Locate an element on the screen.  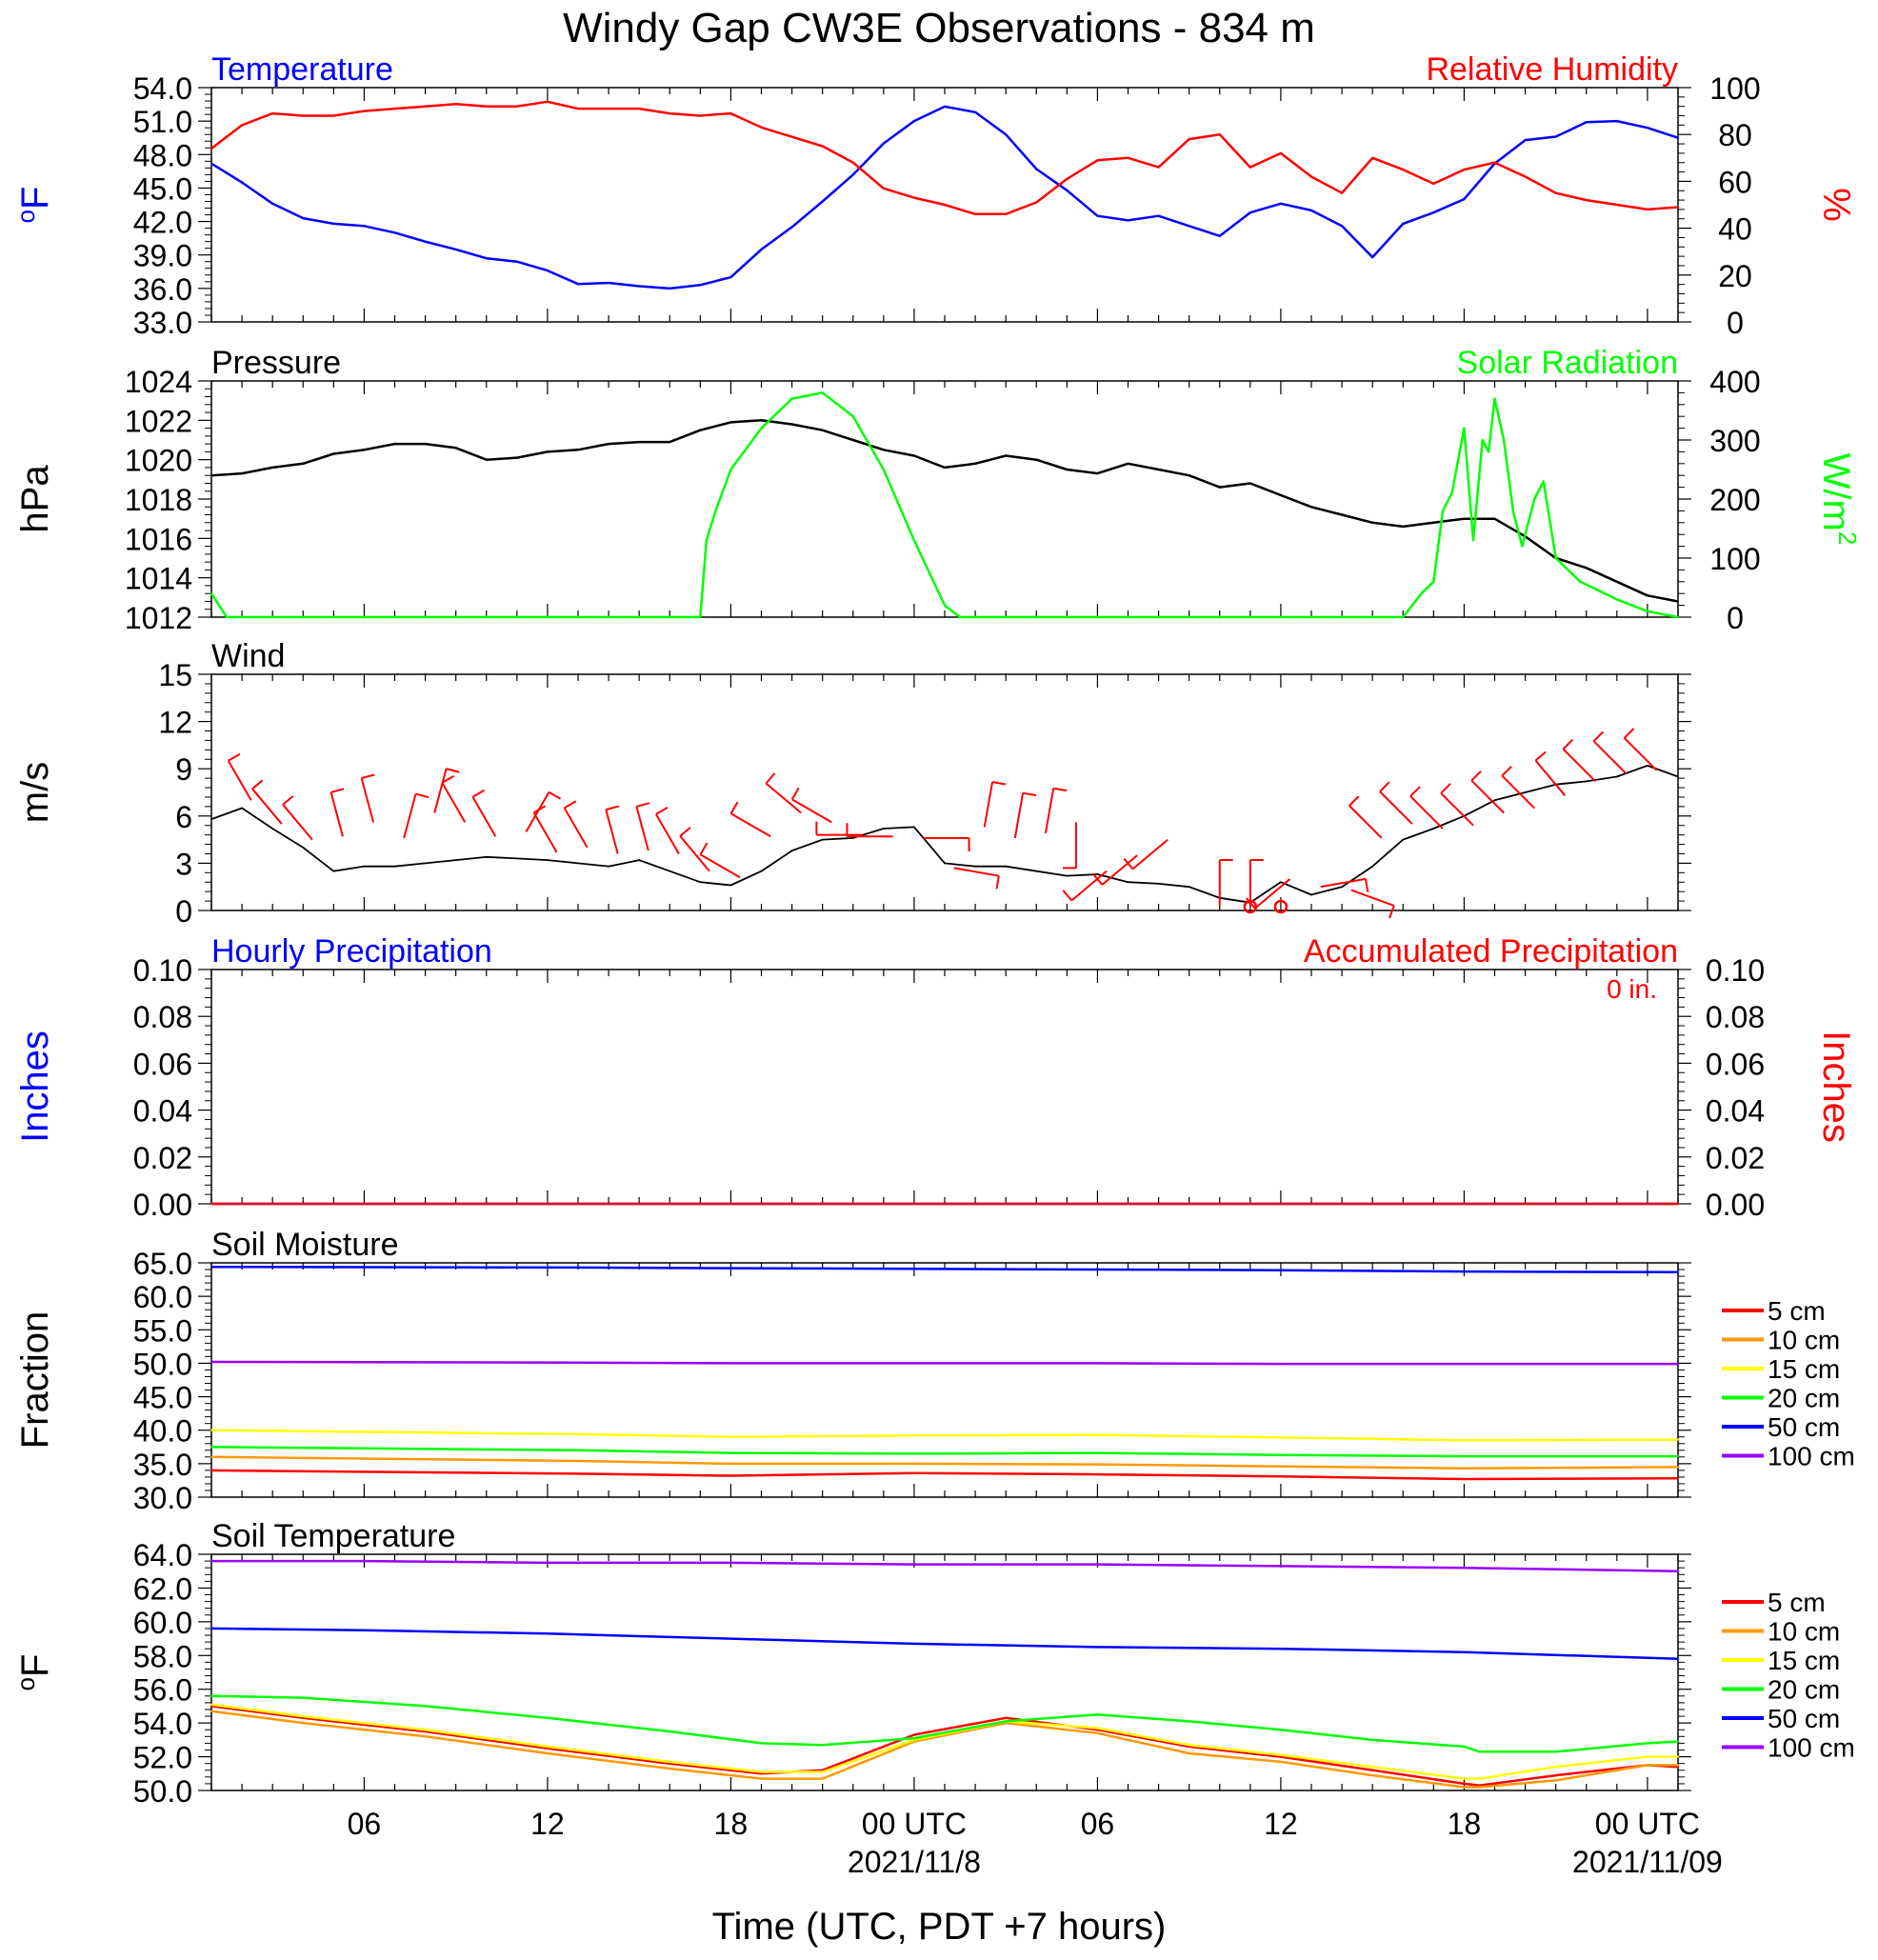
y-axis-label-right: W/m2 is located at coordinates (1838, 499).